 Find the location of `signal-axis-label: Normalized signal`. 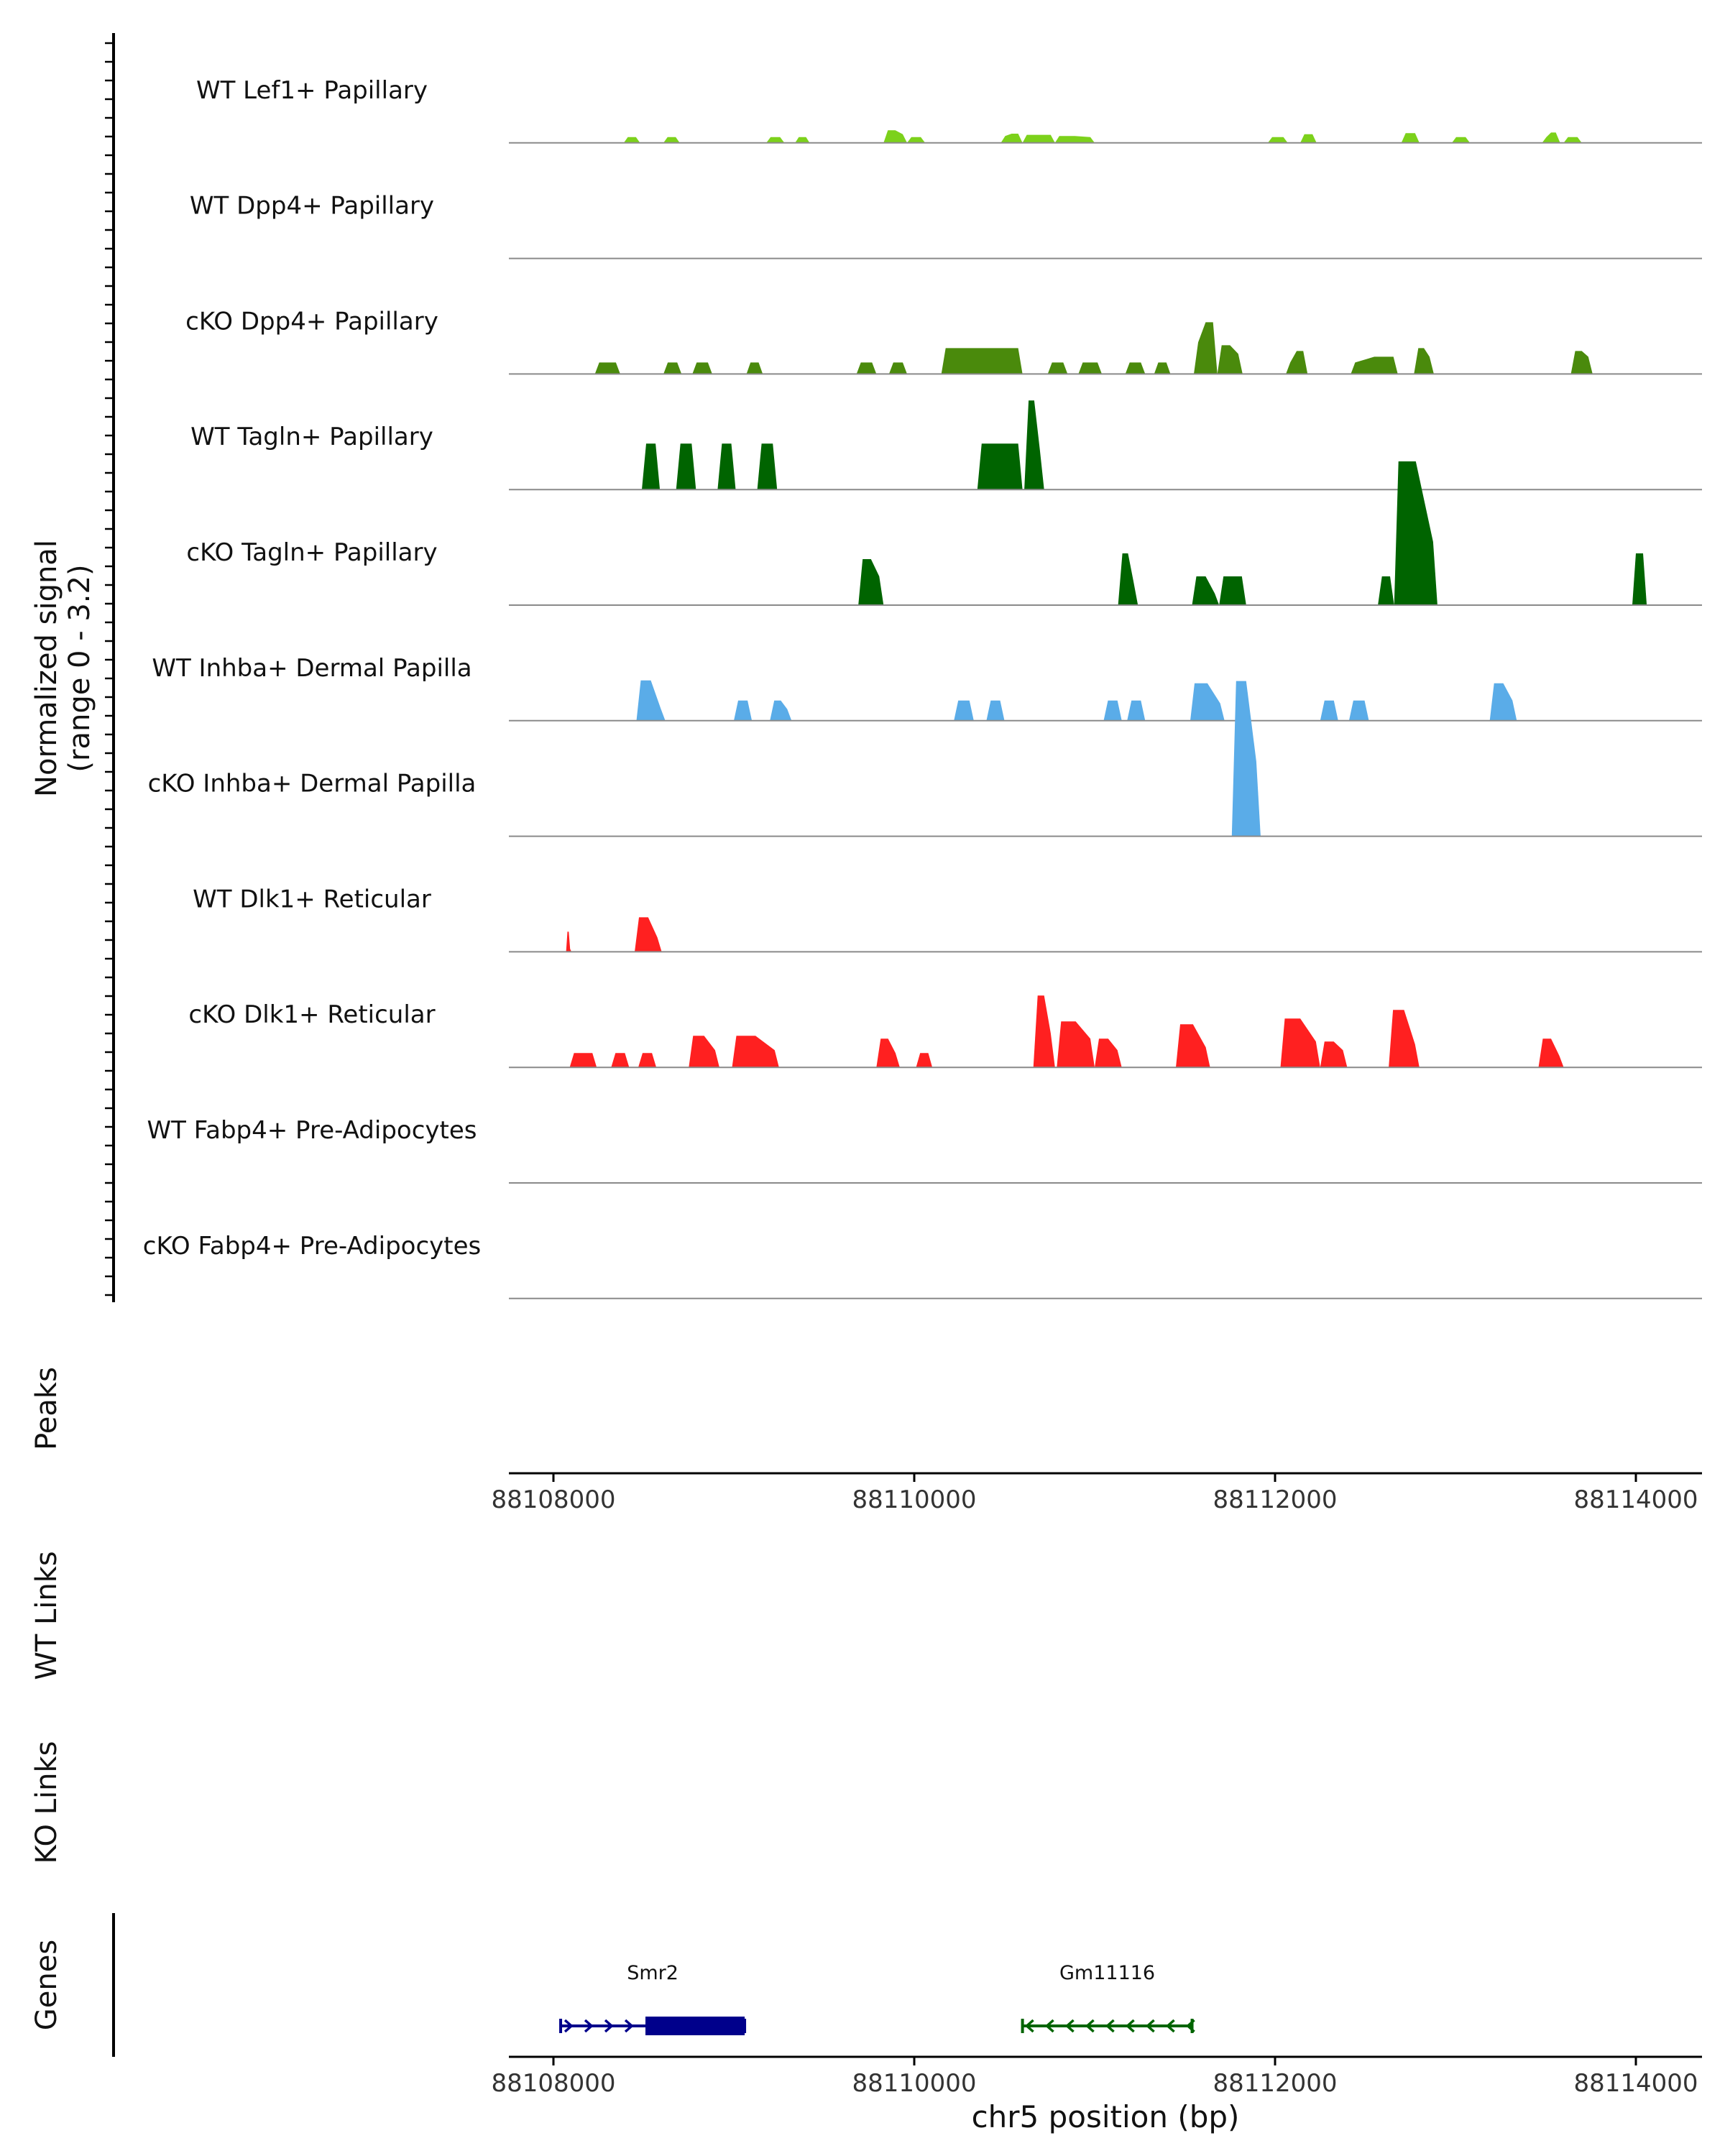

signal-axis-label: Normalized signal is located at coordinates (46, 668).